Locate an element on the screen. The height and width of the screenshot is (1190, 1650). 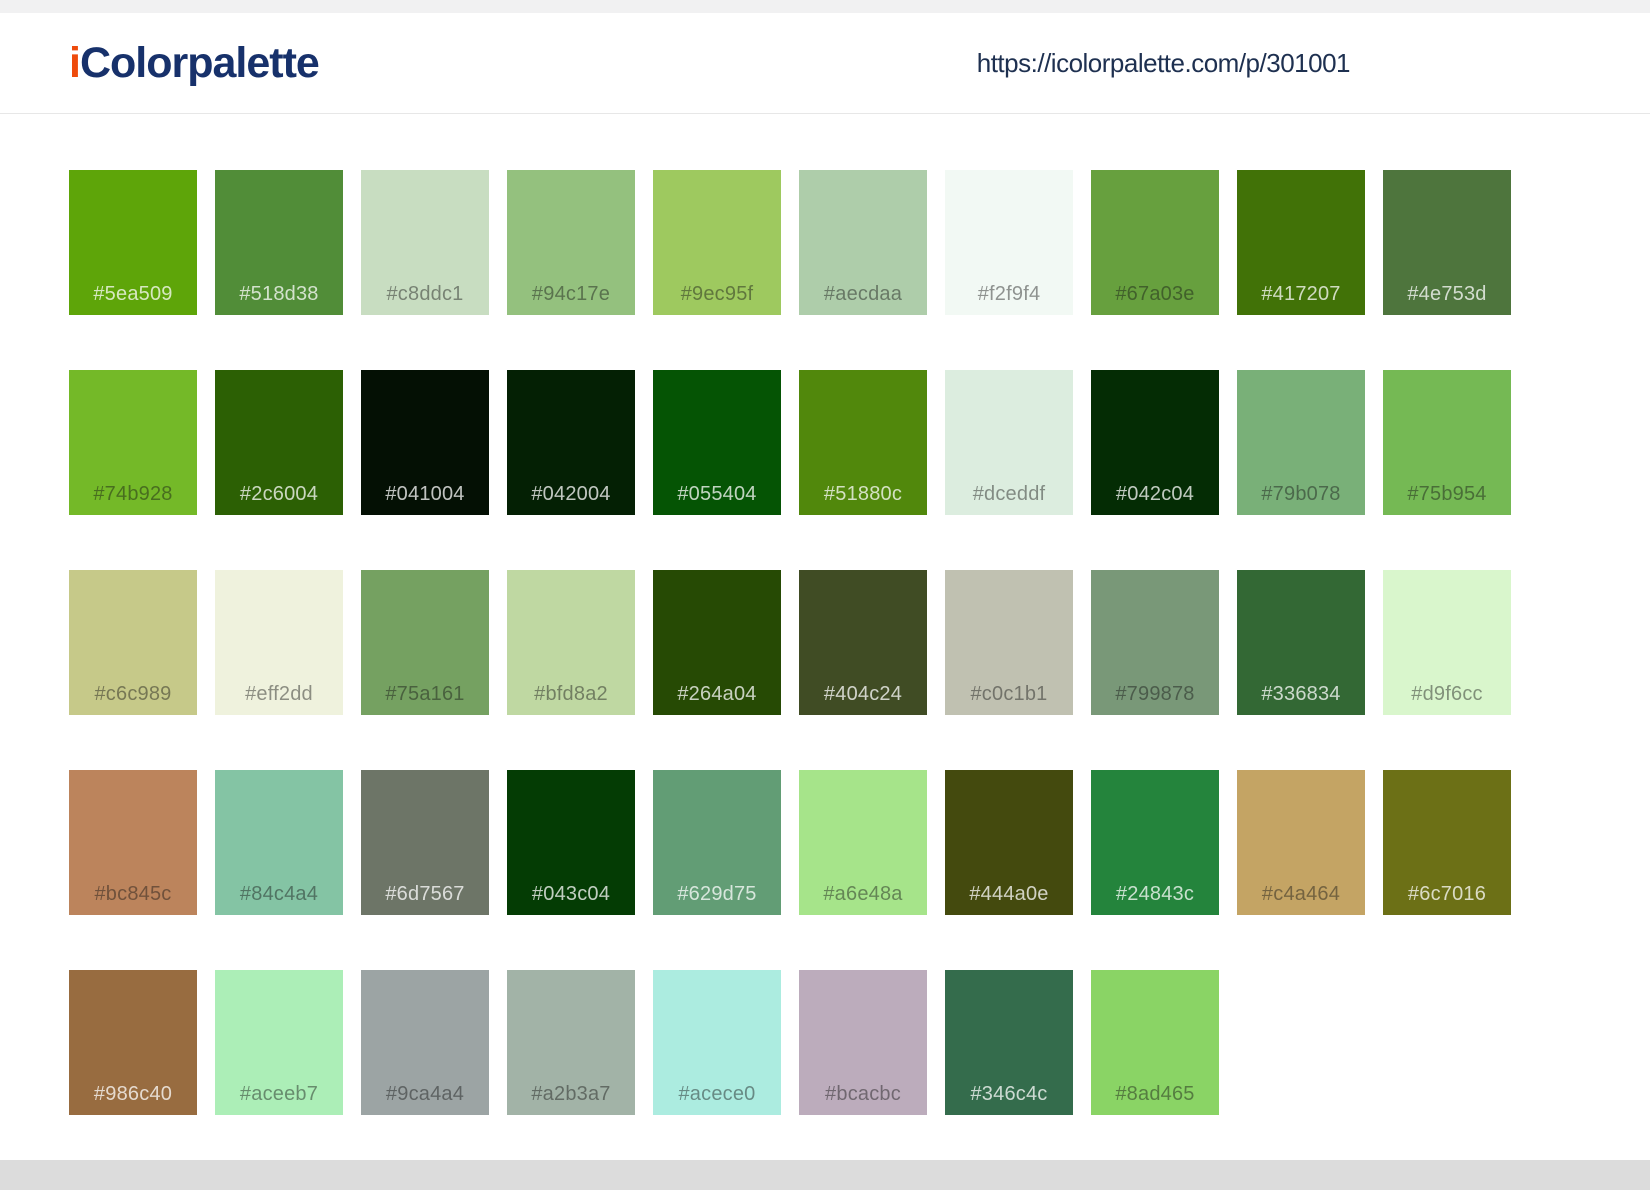
color-swatch: #aceeb7 is located at coordinates (279, 1042).